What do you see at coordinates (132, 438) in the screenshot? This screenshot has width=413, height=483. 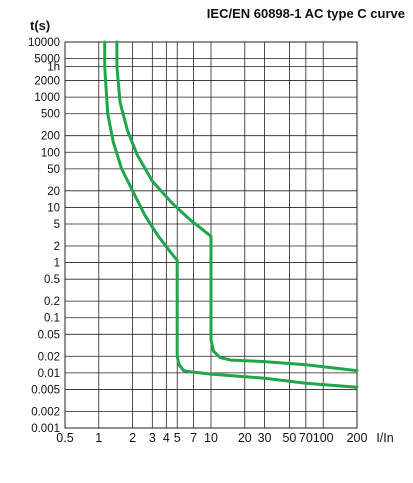 I see `x-tick-label: 2` at bounding box center [132, 438].